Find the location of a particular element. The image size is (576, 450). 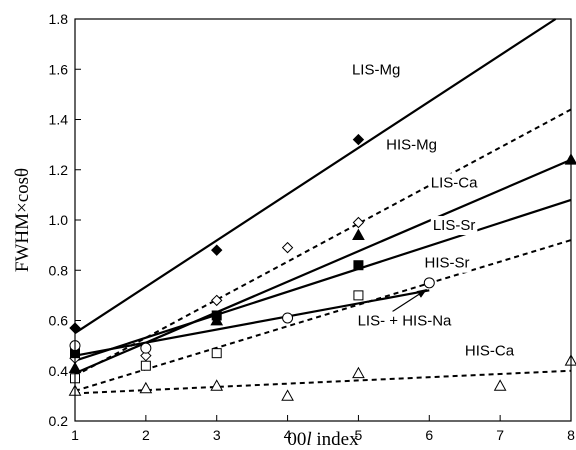

series-label-his-ca: HIS-Ca is located at coordinates (490, 351).